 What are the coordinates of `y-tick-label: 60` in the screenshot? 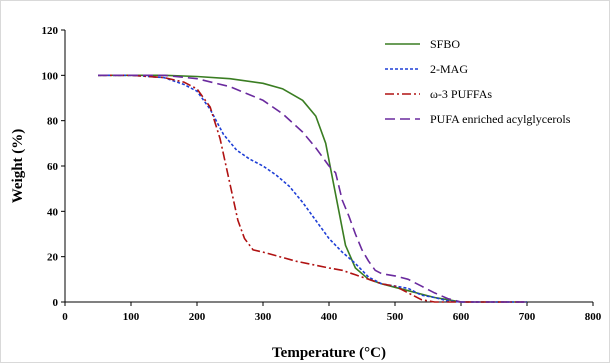 It's located at (53, 167).